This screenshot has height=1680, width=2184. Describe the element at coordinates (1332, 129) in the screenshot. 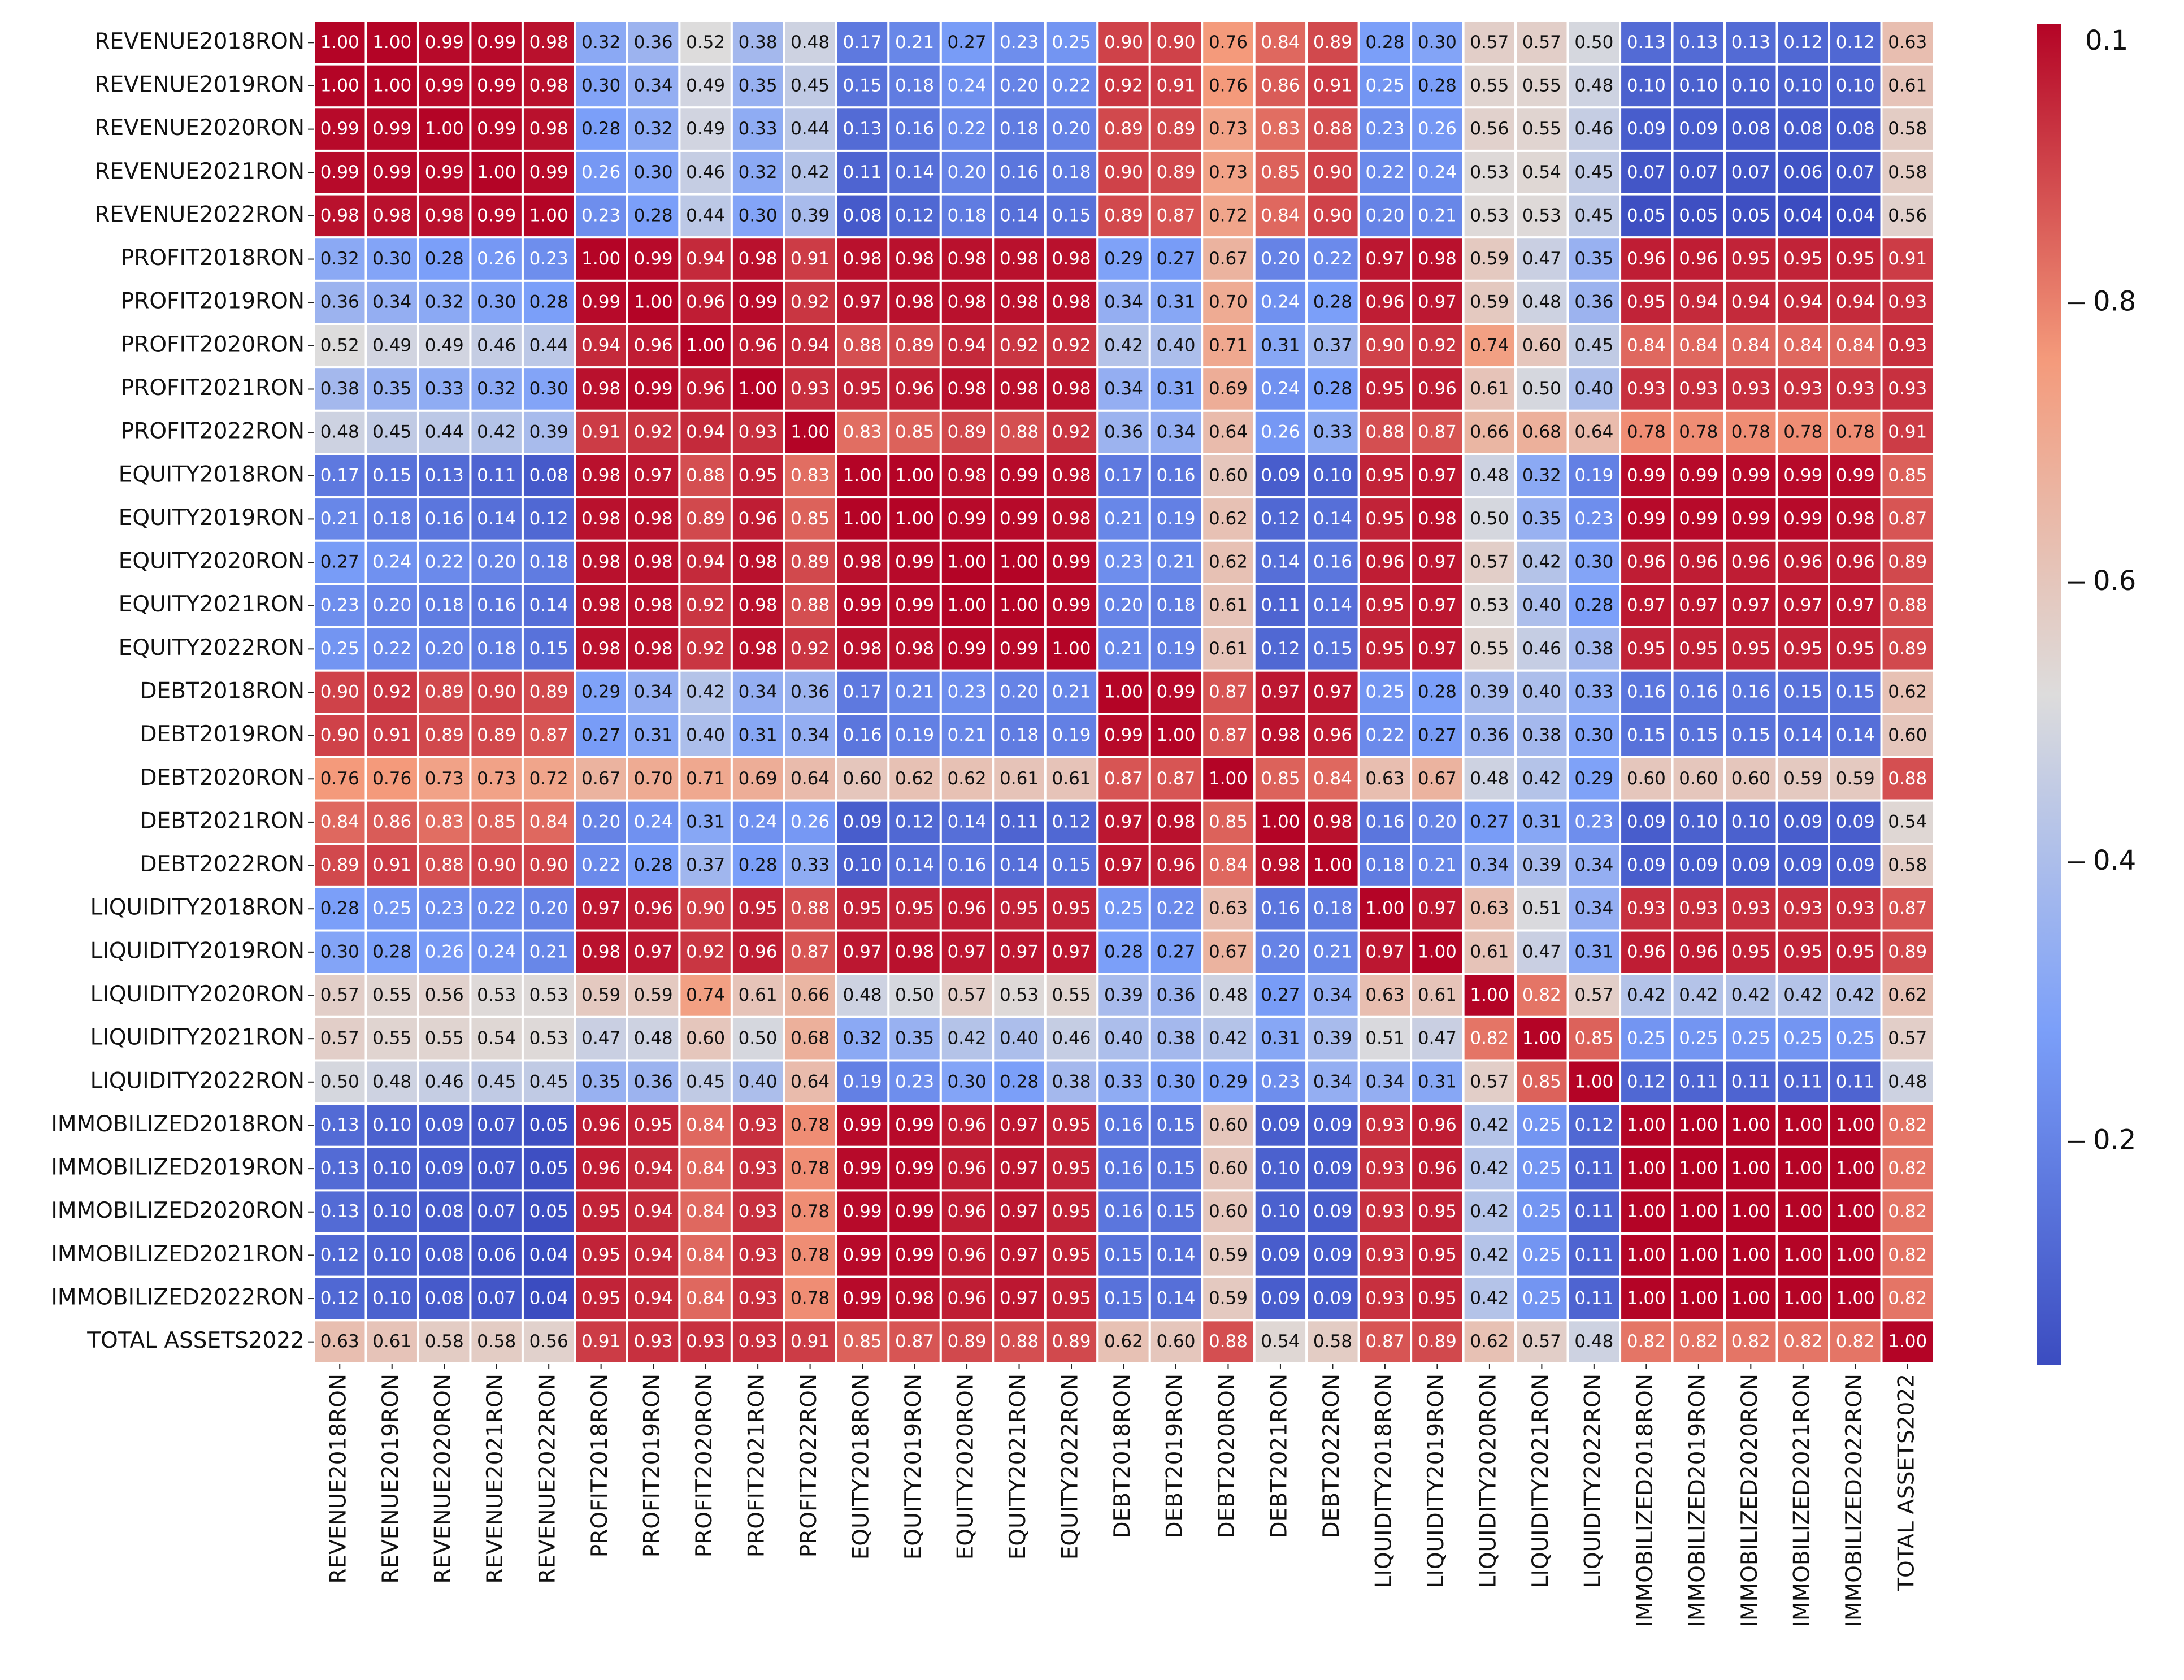

I see `cell-label: 0.88` at that location.